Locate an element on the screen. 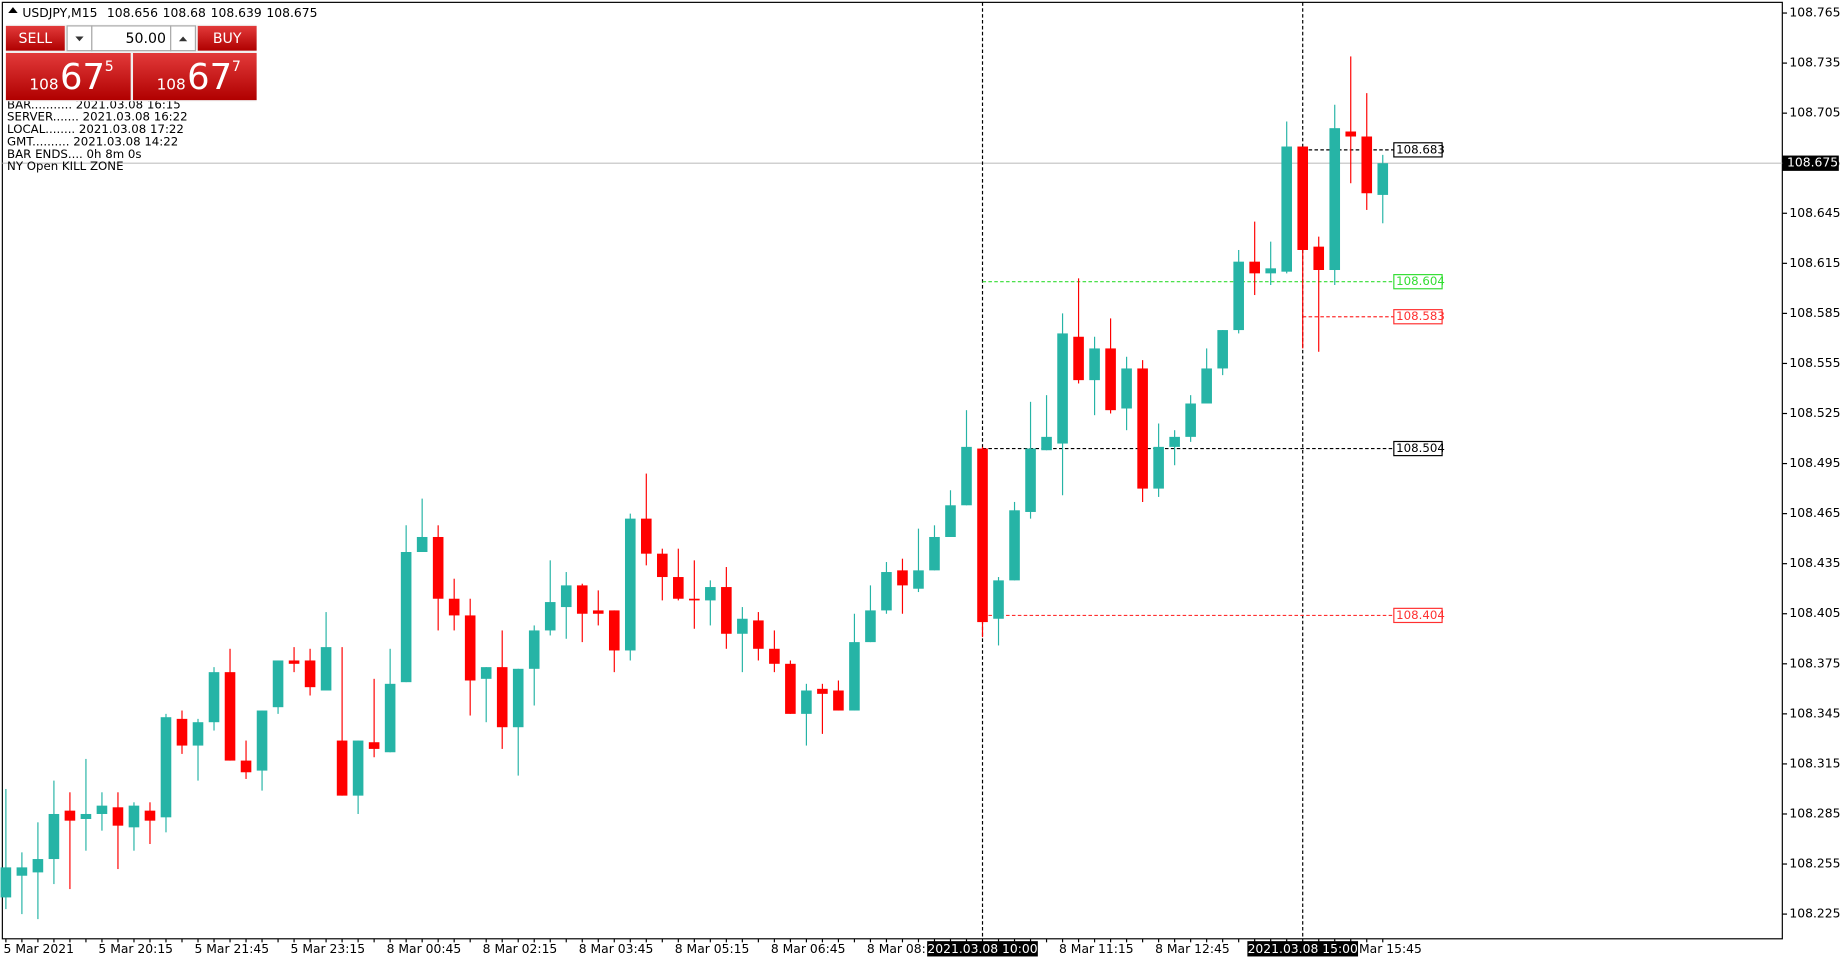 The height and width of the screenshot is (960, 1840). y-tick-label: 108.615 is located at coordinates (1814, 263).